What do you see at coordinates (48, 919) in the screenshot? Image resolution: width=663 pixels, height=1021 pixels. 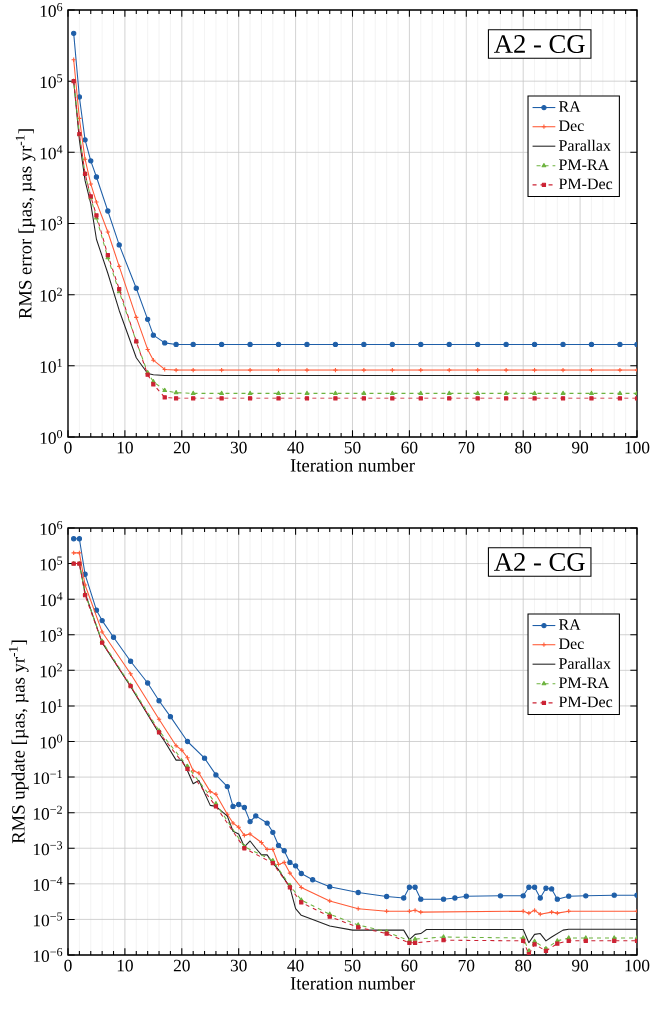 I see `y-tick-label: 10$^{−5}$` at bounding box center [48, 919].